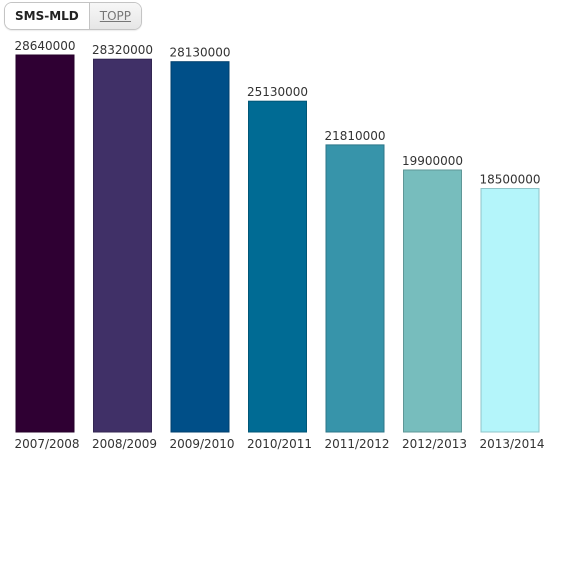  I want to click on bar-2009-2010, so click(200, 247).